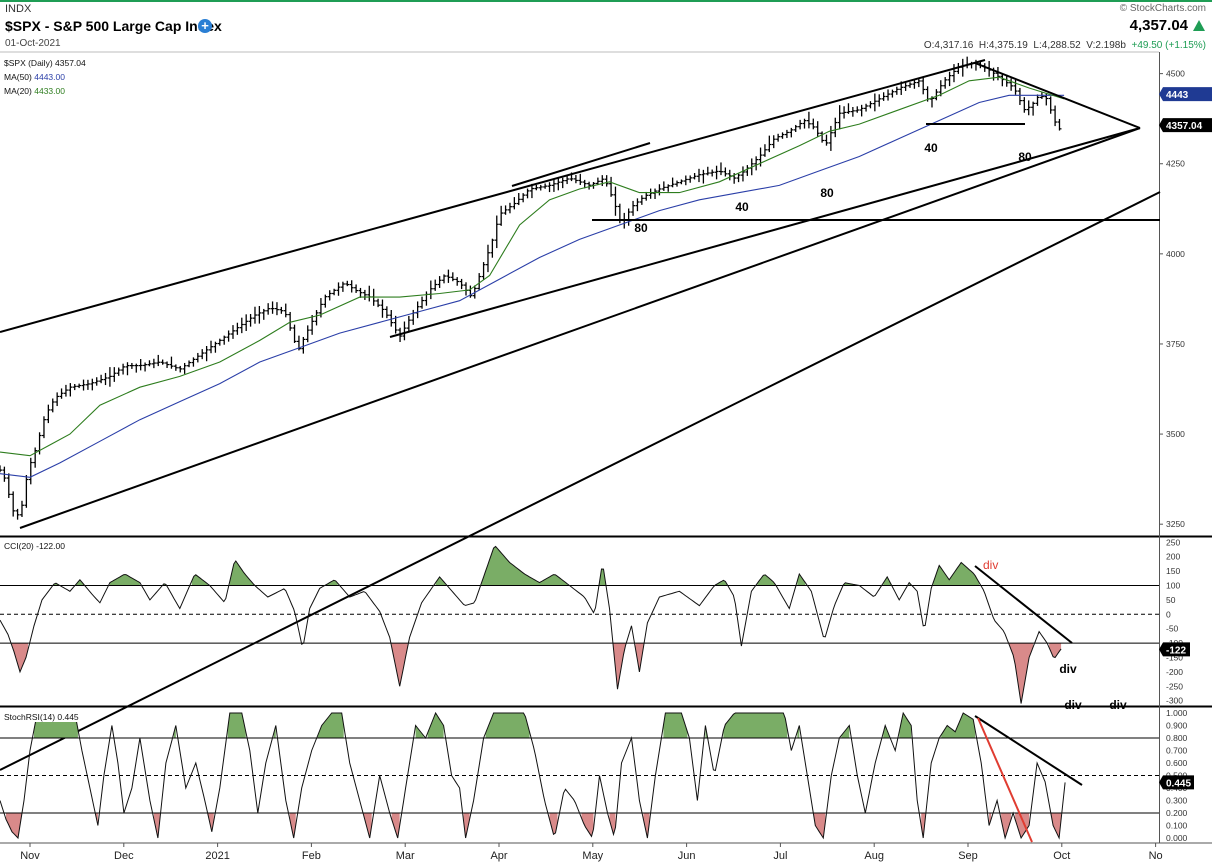  Describe the element at coordinates (968, 856) in the screenshot. I see `x-tick-label: Sep` at that location.